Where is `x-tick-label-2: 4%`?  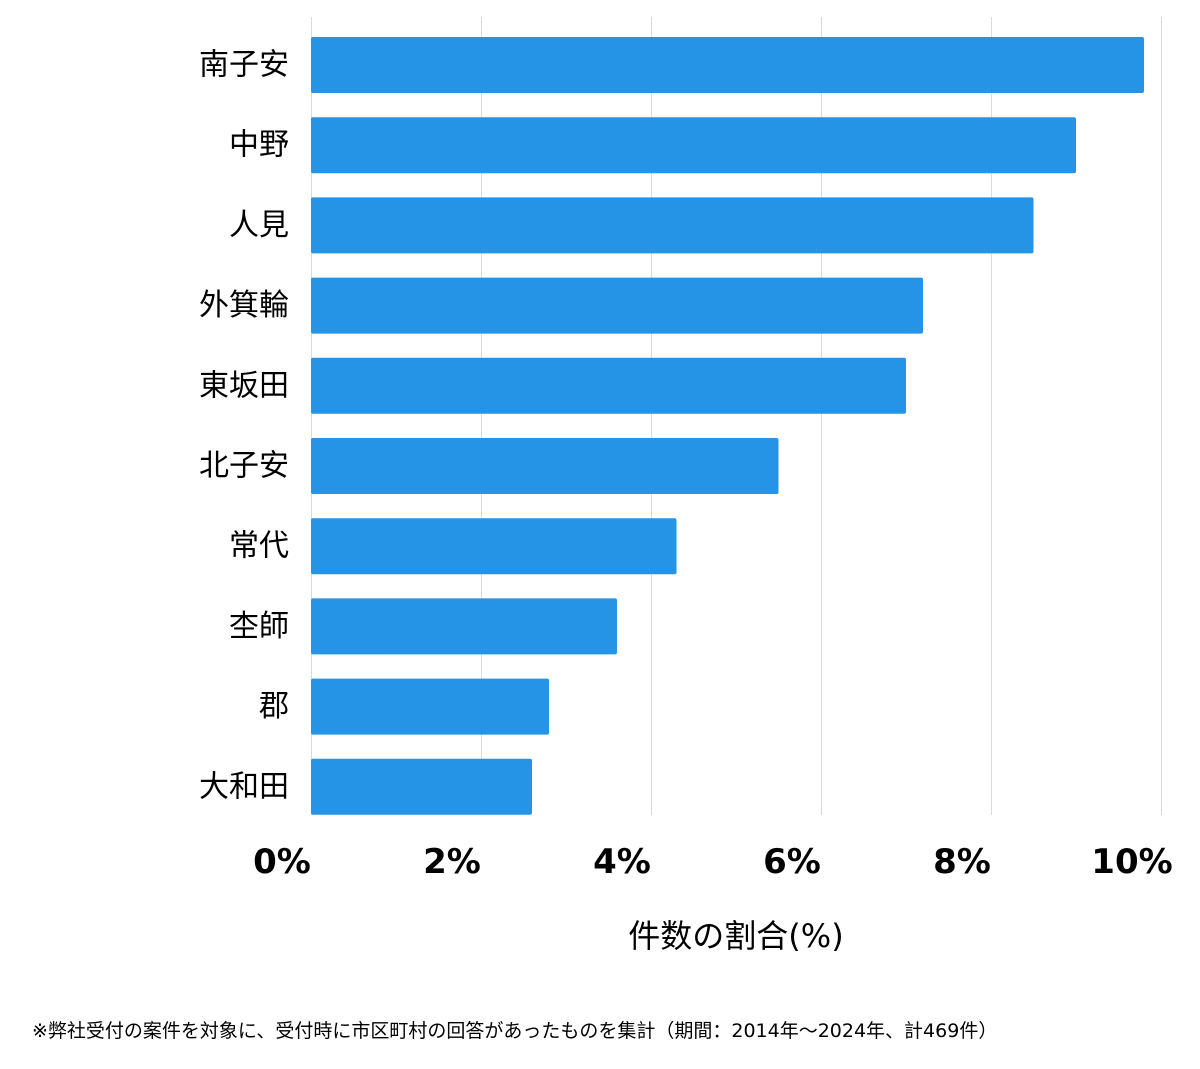
x-tick-label-2: 4% is located at coordinates (622, 862).